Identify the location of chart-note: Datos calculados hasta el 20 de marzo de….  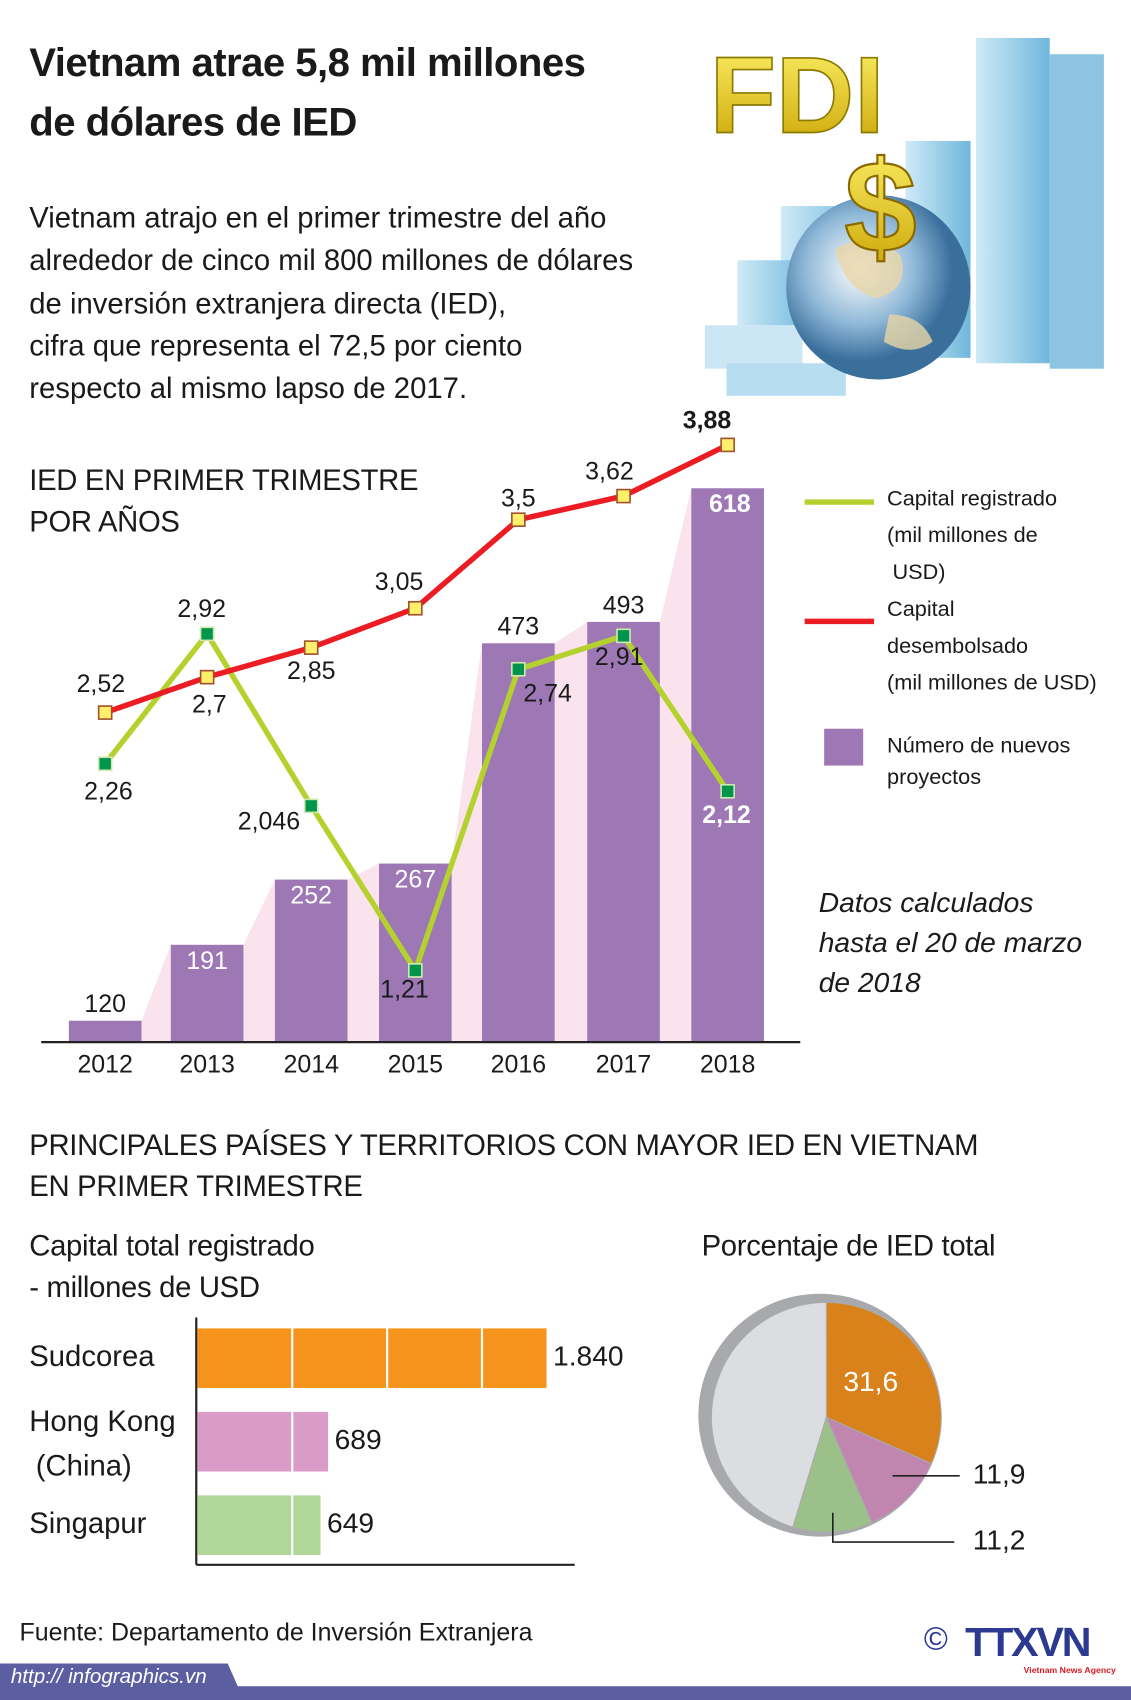
(950, 942).